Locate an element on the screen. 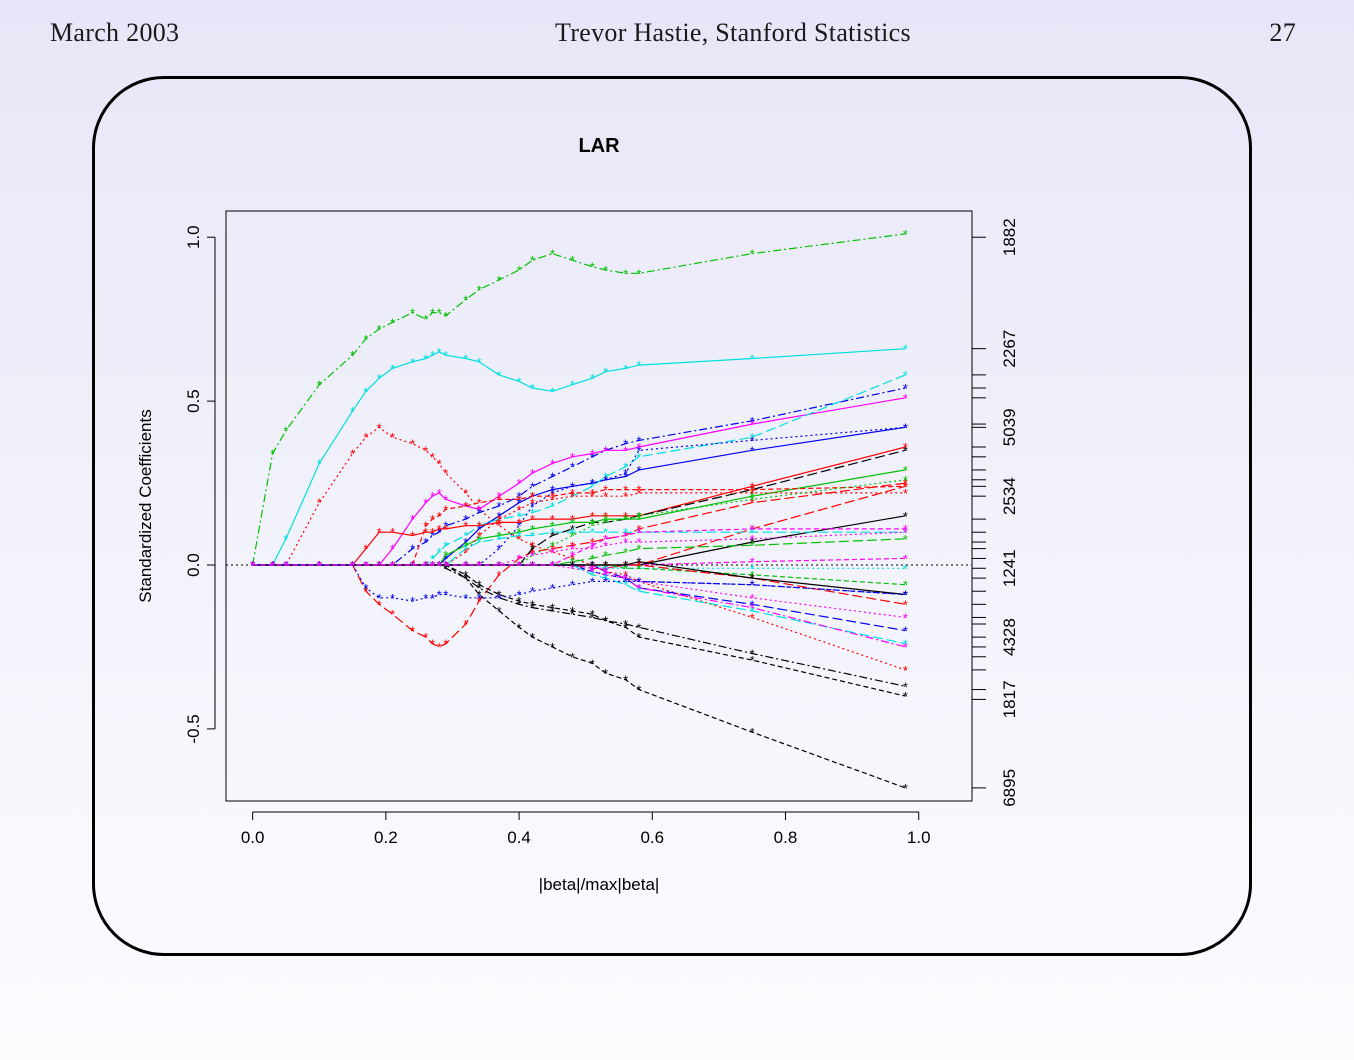 Image resolution: width=1354 pixels, height=1060 pixels. x-tick-label: 0.4 is located at coordinates (519, 837).